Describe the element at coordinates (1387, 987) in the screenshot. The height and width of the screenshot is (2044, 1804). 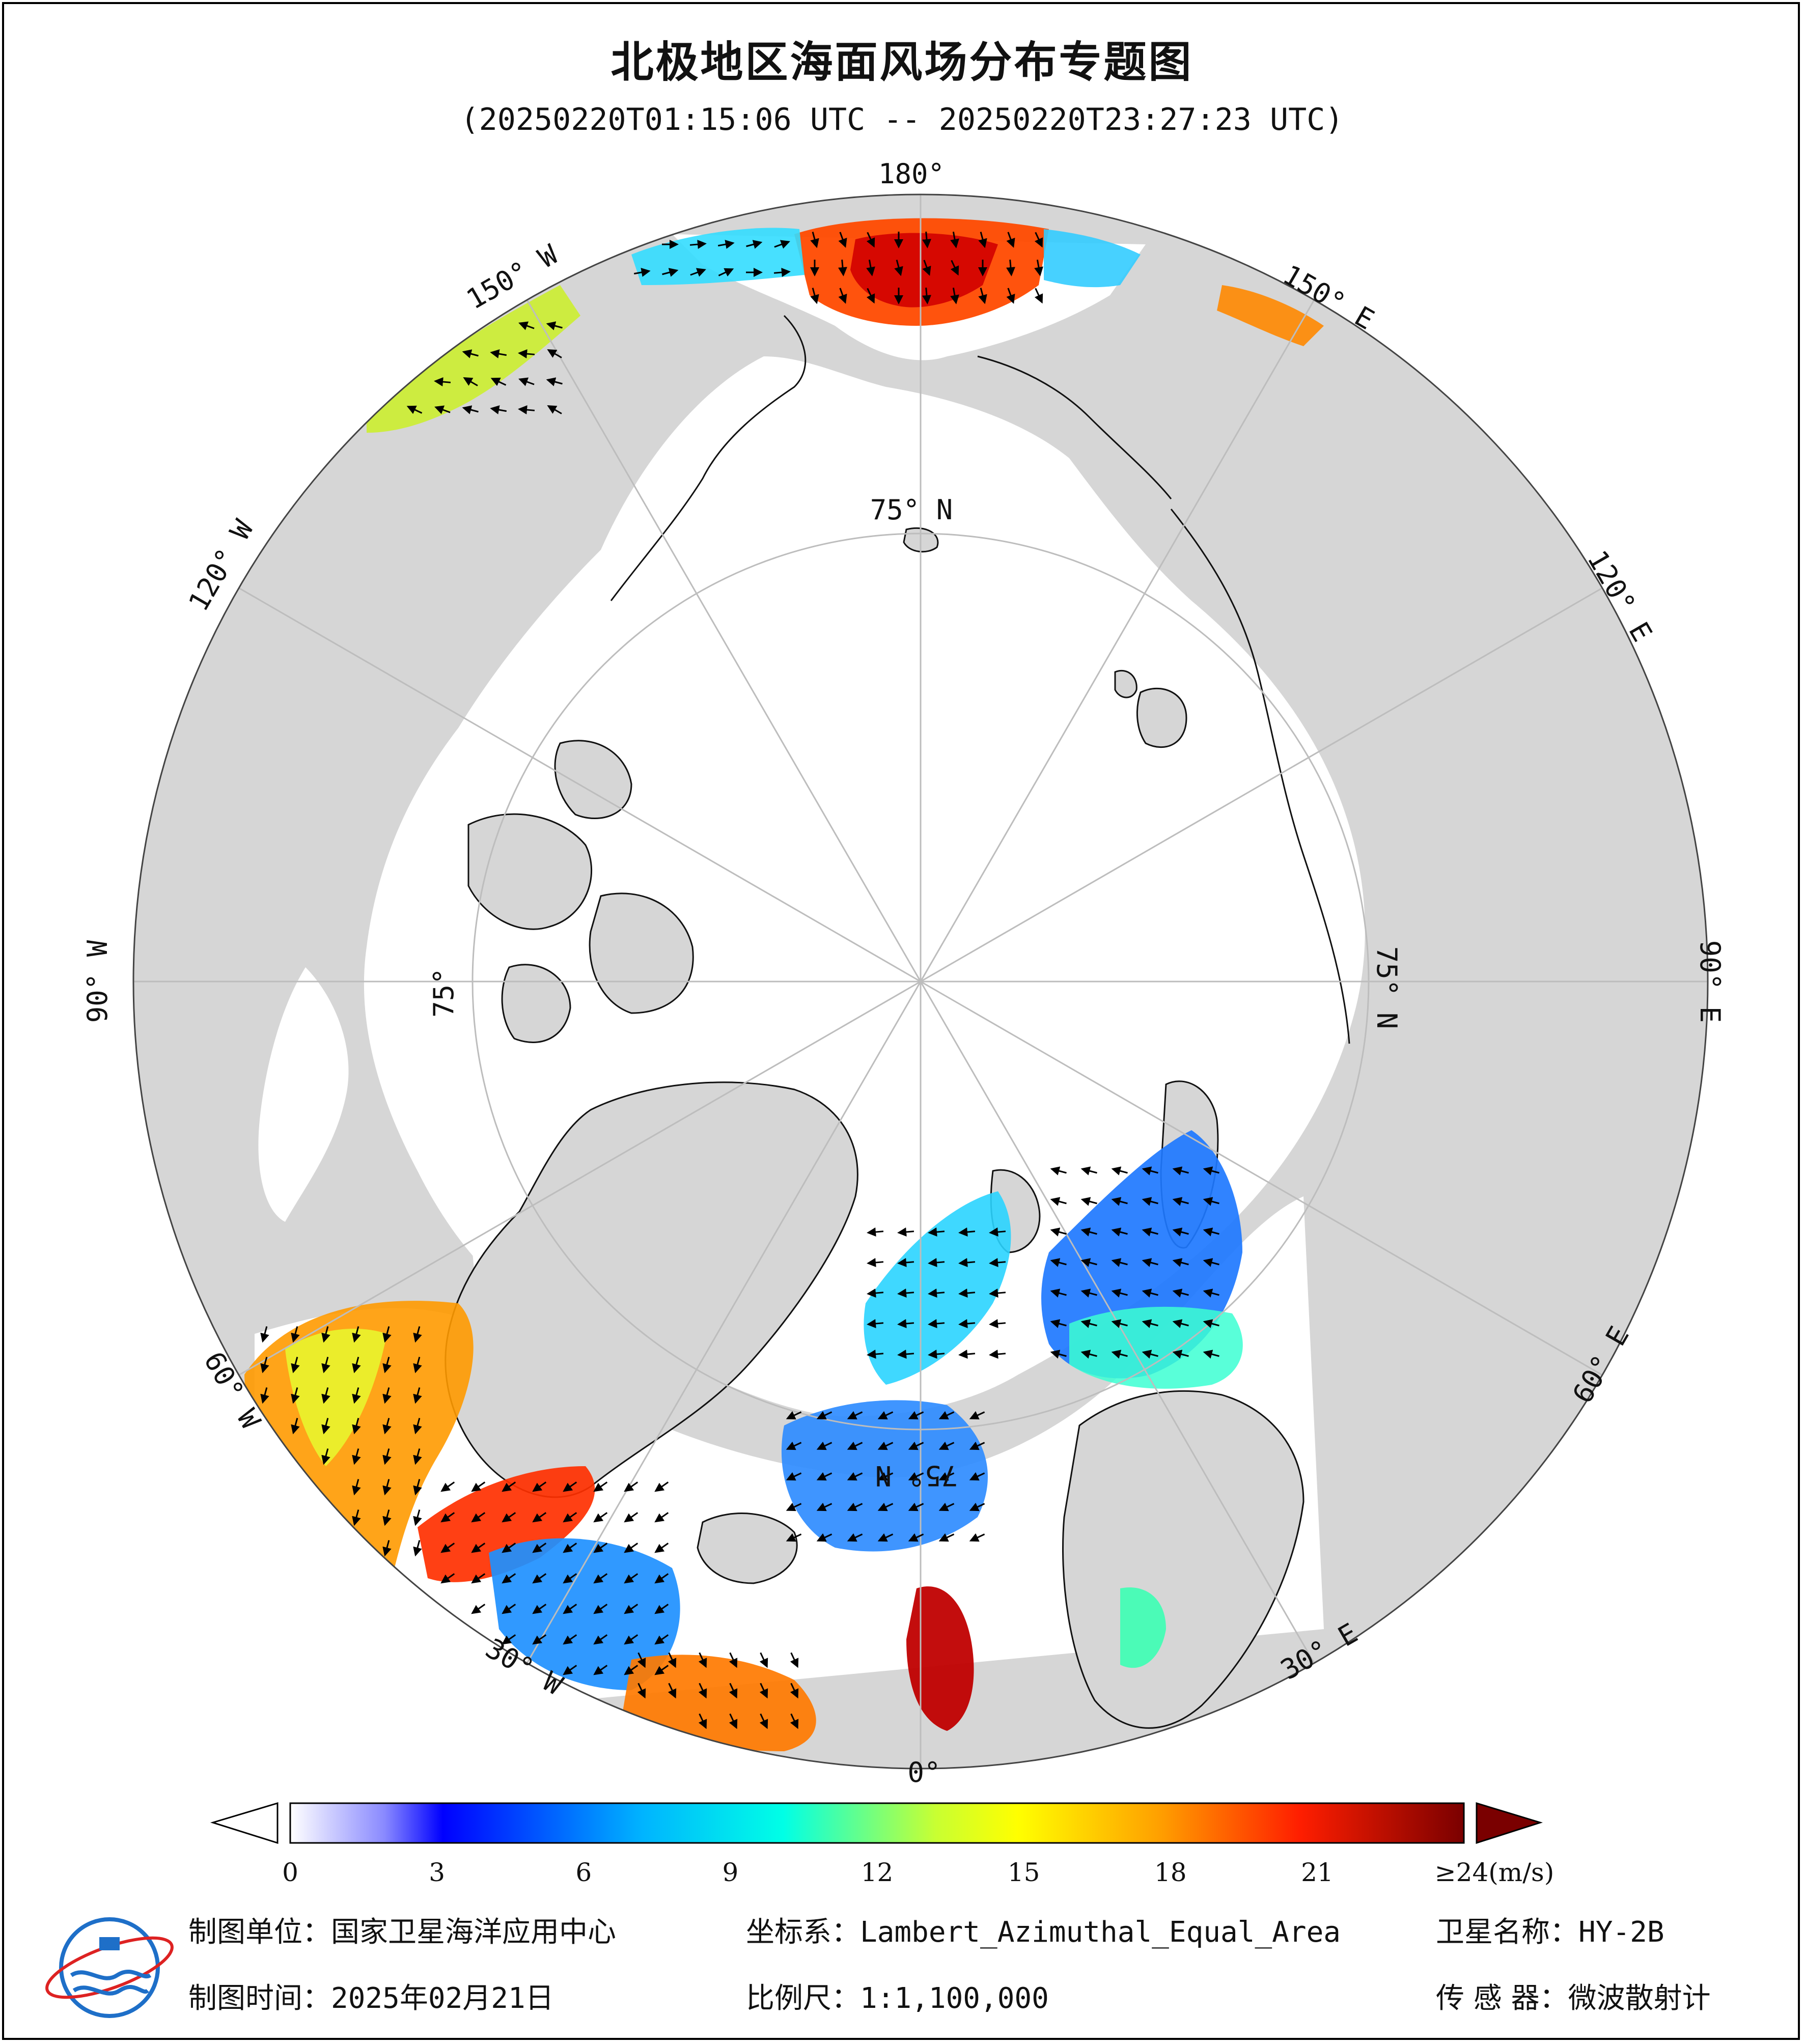
I see `lat-label-right: 75° N` at that location.